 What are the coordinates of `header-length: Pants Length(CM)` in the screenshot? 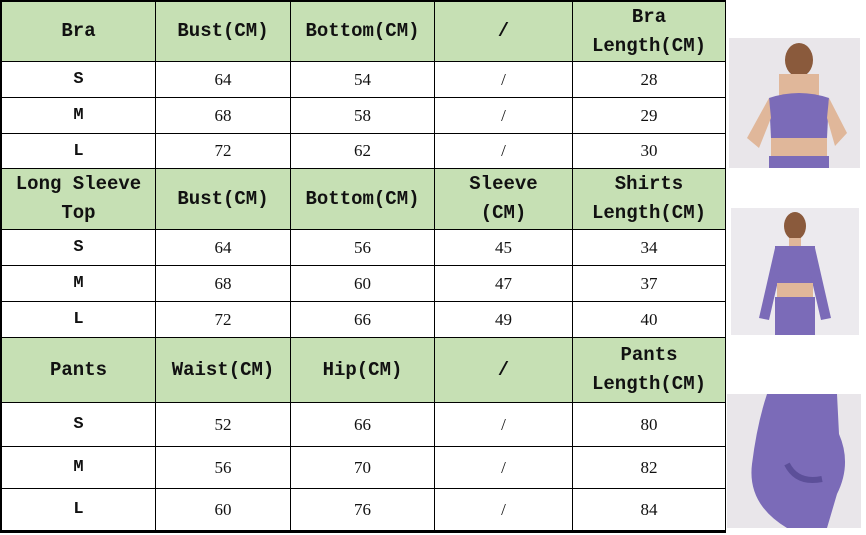 It's located at (649, 370).